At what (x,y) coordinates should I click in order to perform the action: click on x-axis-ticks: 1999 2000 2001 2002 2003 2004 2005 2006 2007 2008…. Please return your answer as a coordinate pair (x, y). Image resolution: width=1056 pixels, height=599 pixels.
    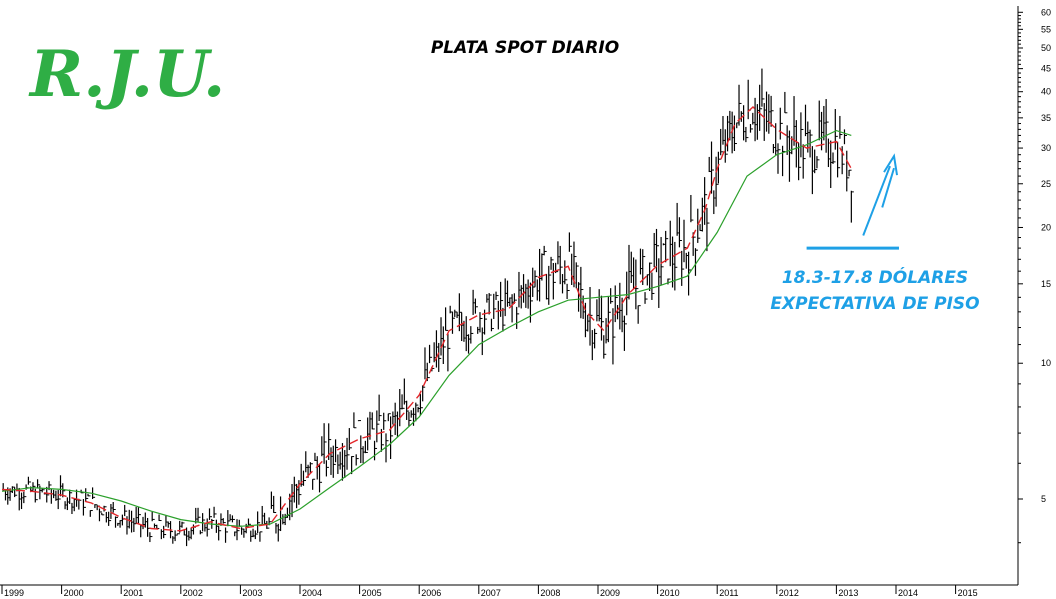
    Looking at the image, I should click on (489, 591).